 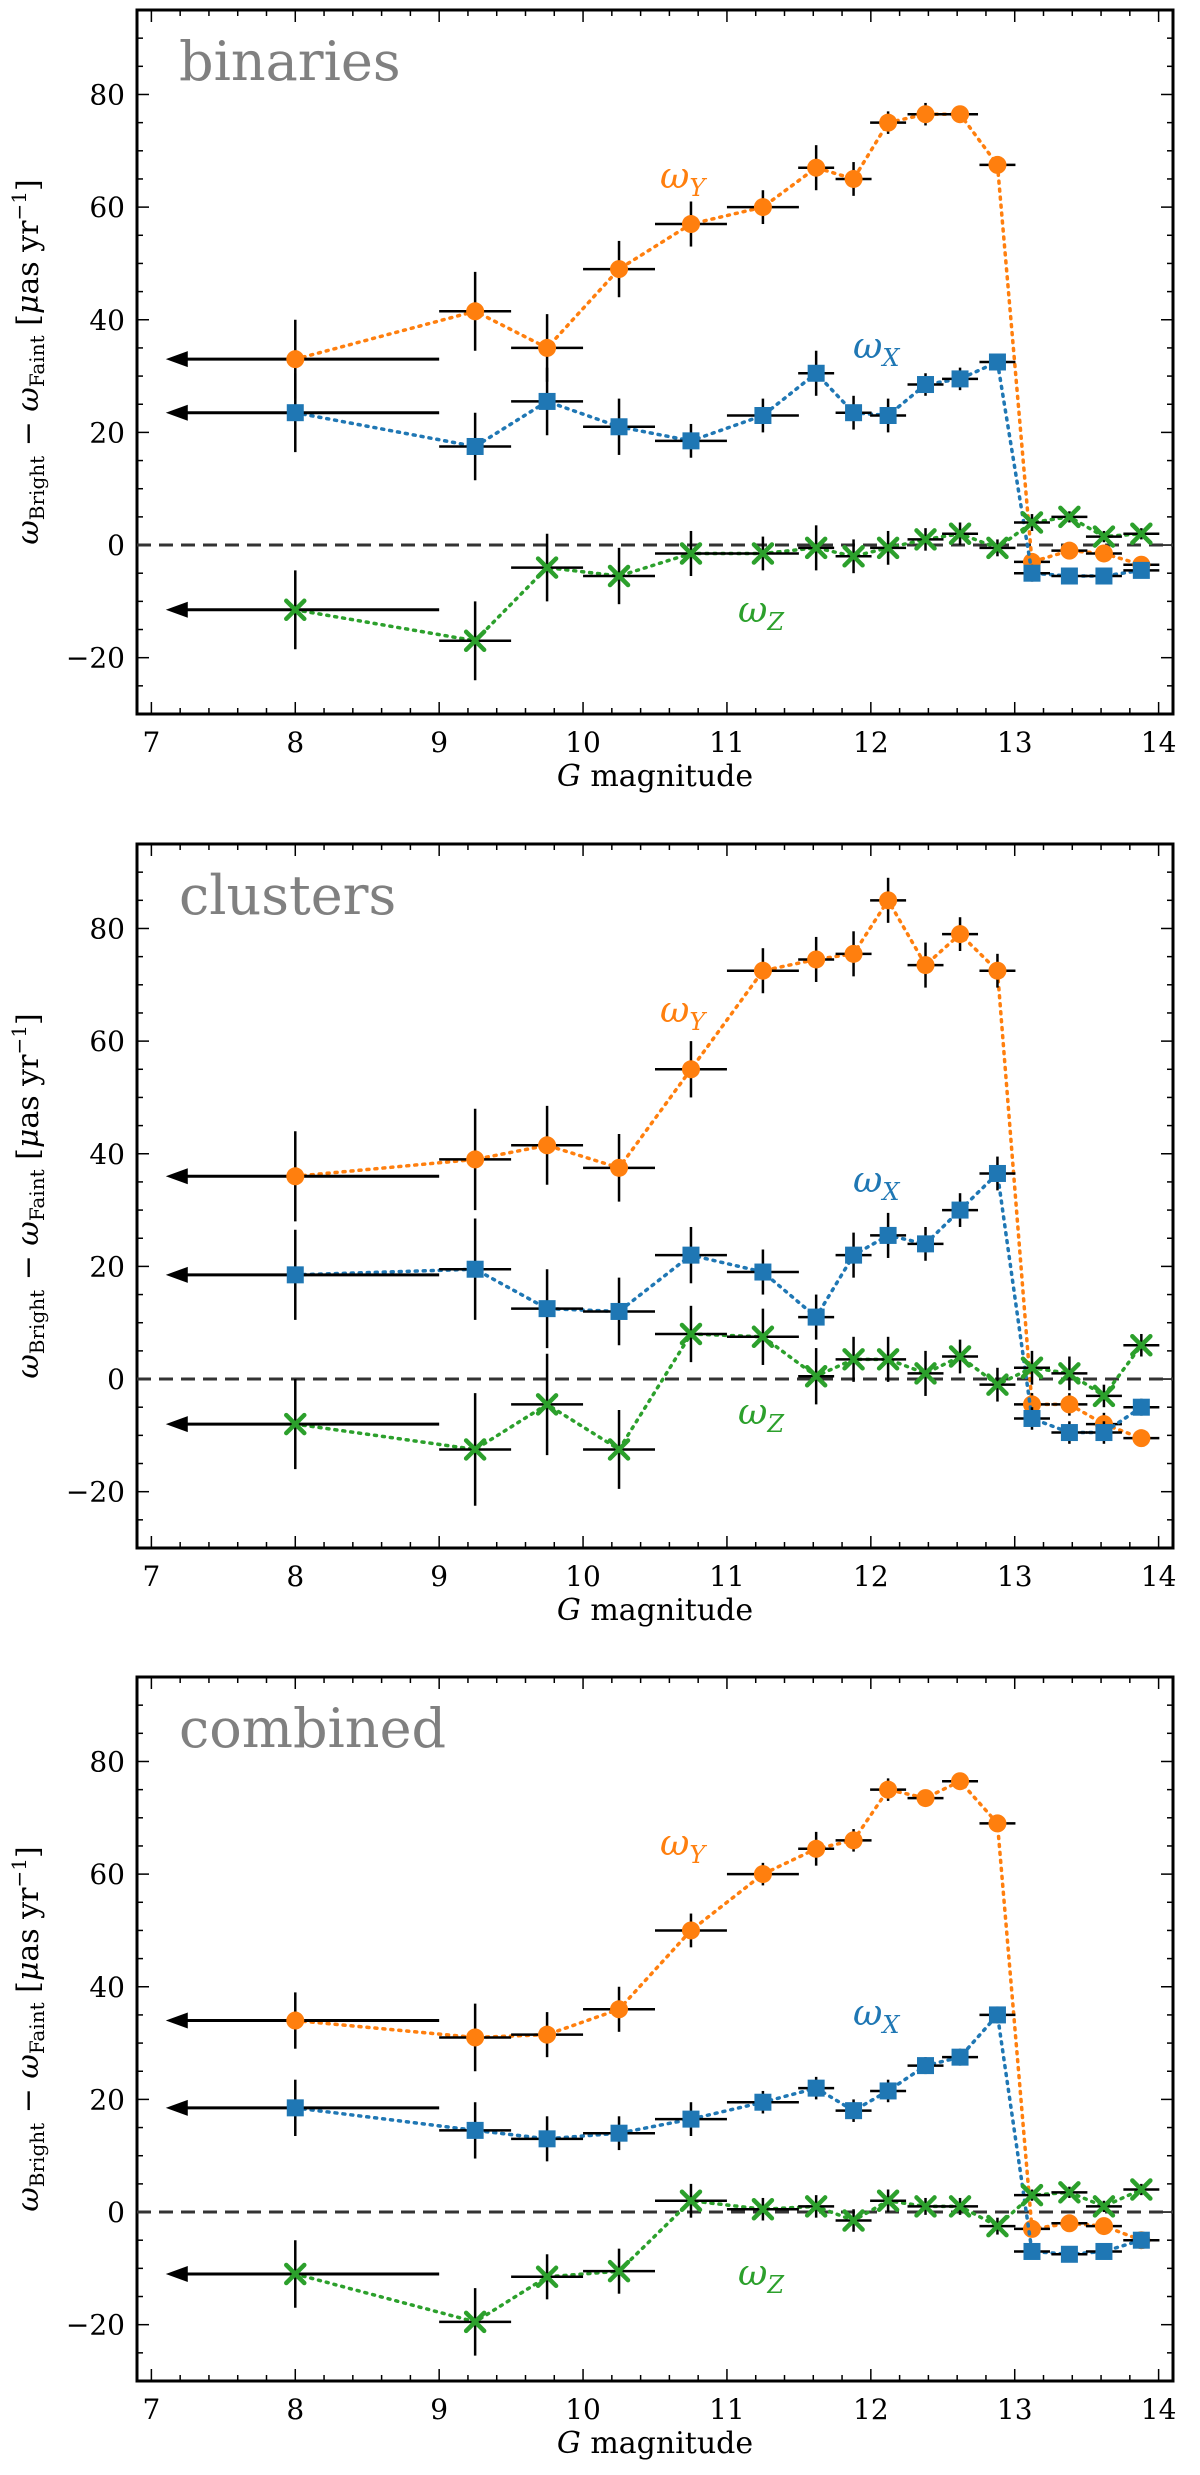 What do you see at coordinates (655, 776) in the screenshot?
I see `x-axis-label: G magnitude` at bounding box center [655, 776].